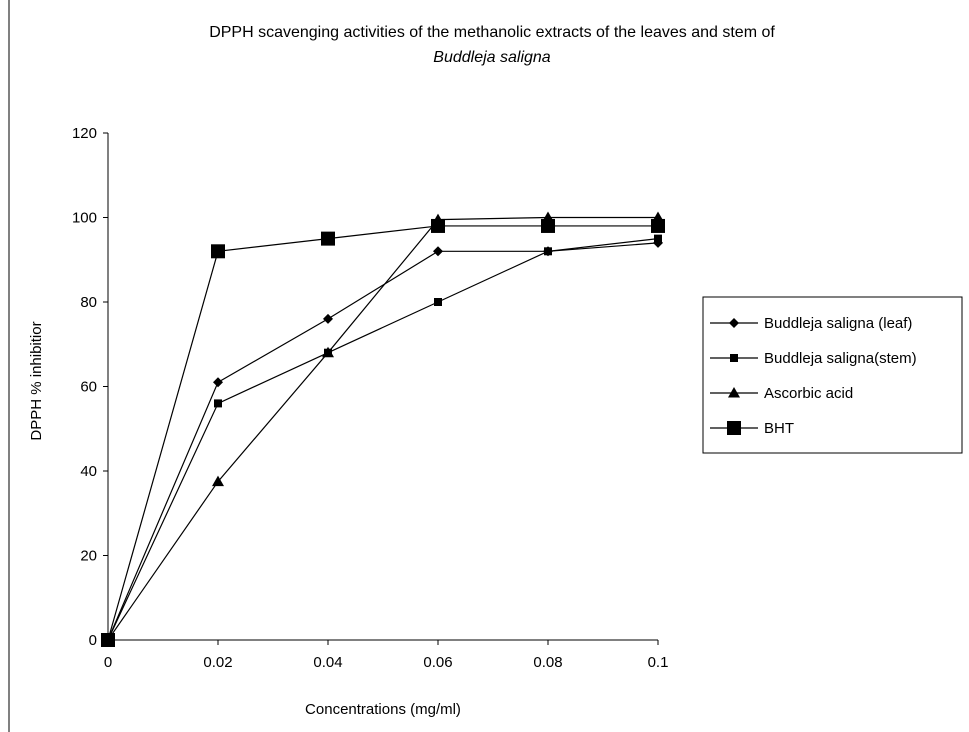 This screenshot has width=969, height=732. Describe the element at coordinates (808, 393) in the screenshot. I see `legend-label: Ascorbic acid` at that location.